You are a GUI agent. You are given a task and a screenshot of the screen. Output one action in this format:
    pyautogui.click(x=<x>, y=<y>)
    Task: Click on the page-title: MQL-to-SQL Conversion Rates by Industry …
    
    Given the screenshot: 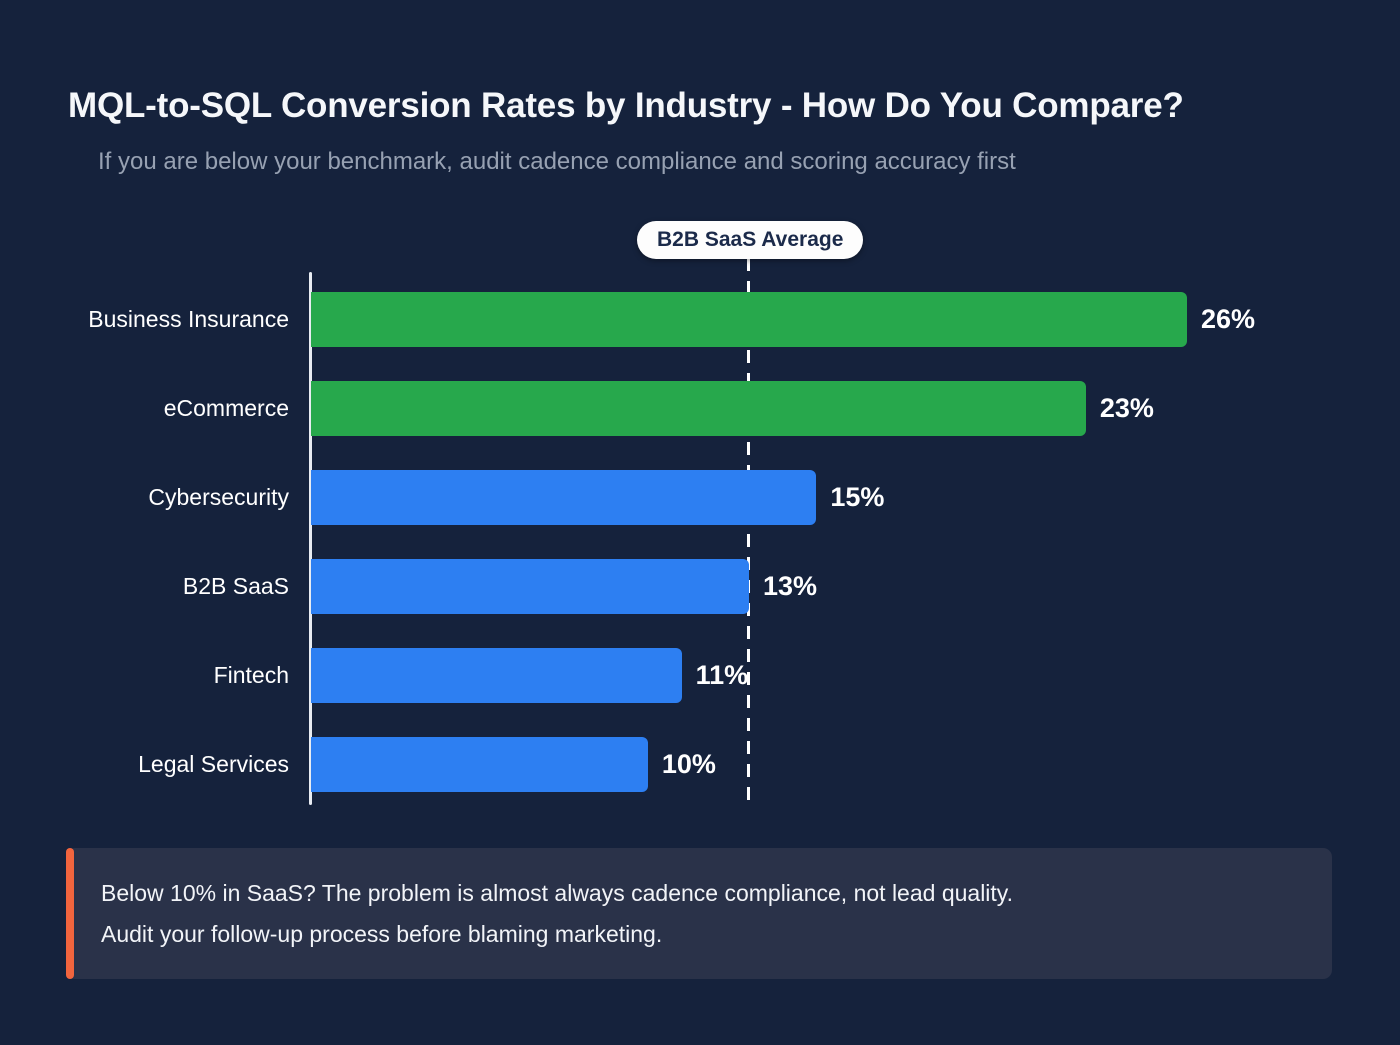 What is the action you would take?
    pyautogui.click(x=626, y=105)
    